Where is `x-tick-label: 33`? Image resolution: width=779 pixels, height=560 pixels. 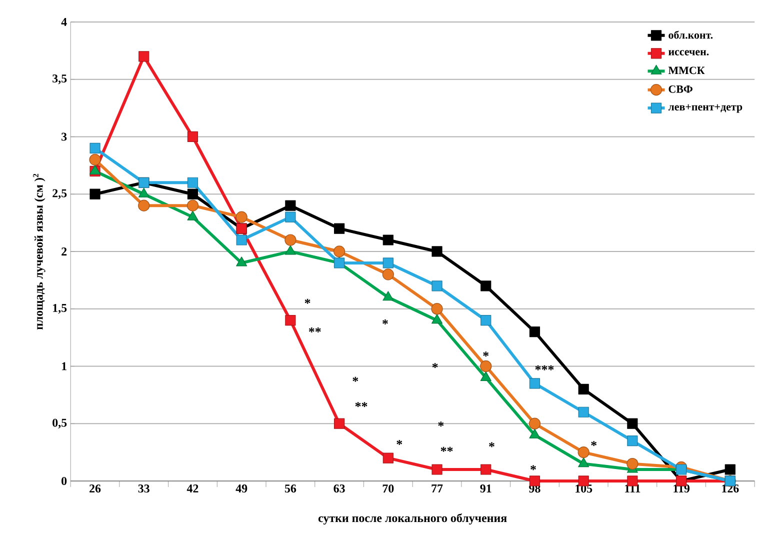 x-tick-label: 33 is located at coordinates (144, 488).